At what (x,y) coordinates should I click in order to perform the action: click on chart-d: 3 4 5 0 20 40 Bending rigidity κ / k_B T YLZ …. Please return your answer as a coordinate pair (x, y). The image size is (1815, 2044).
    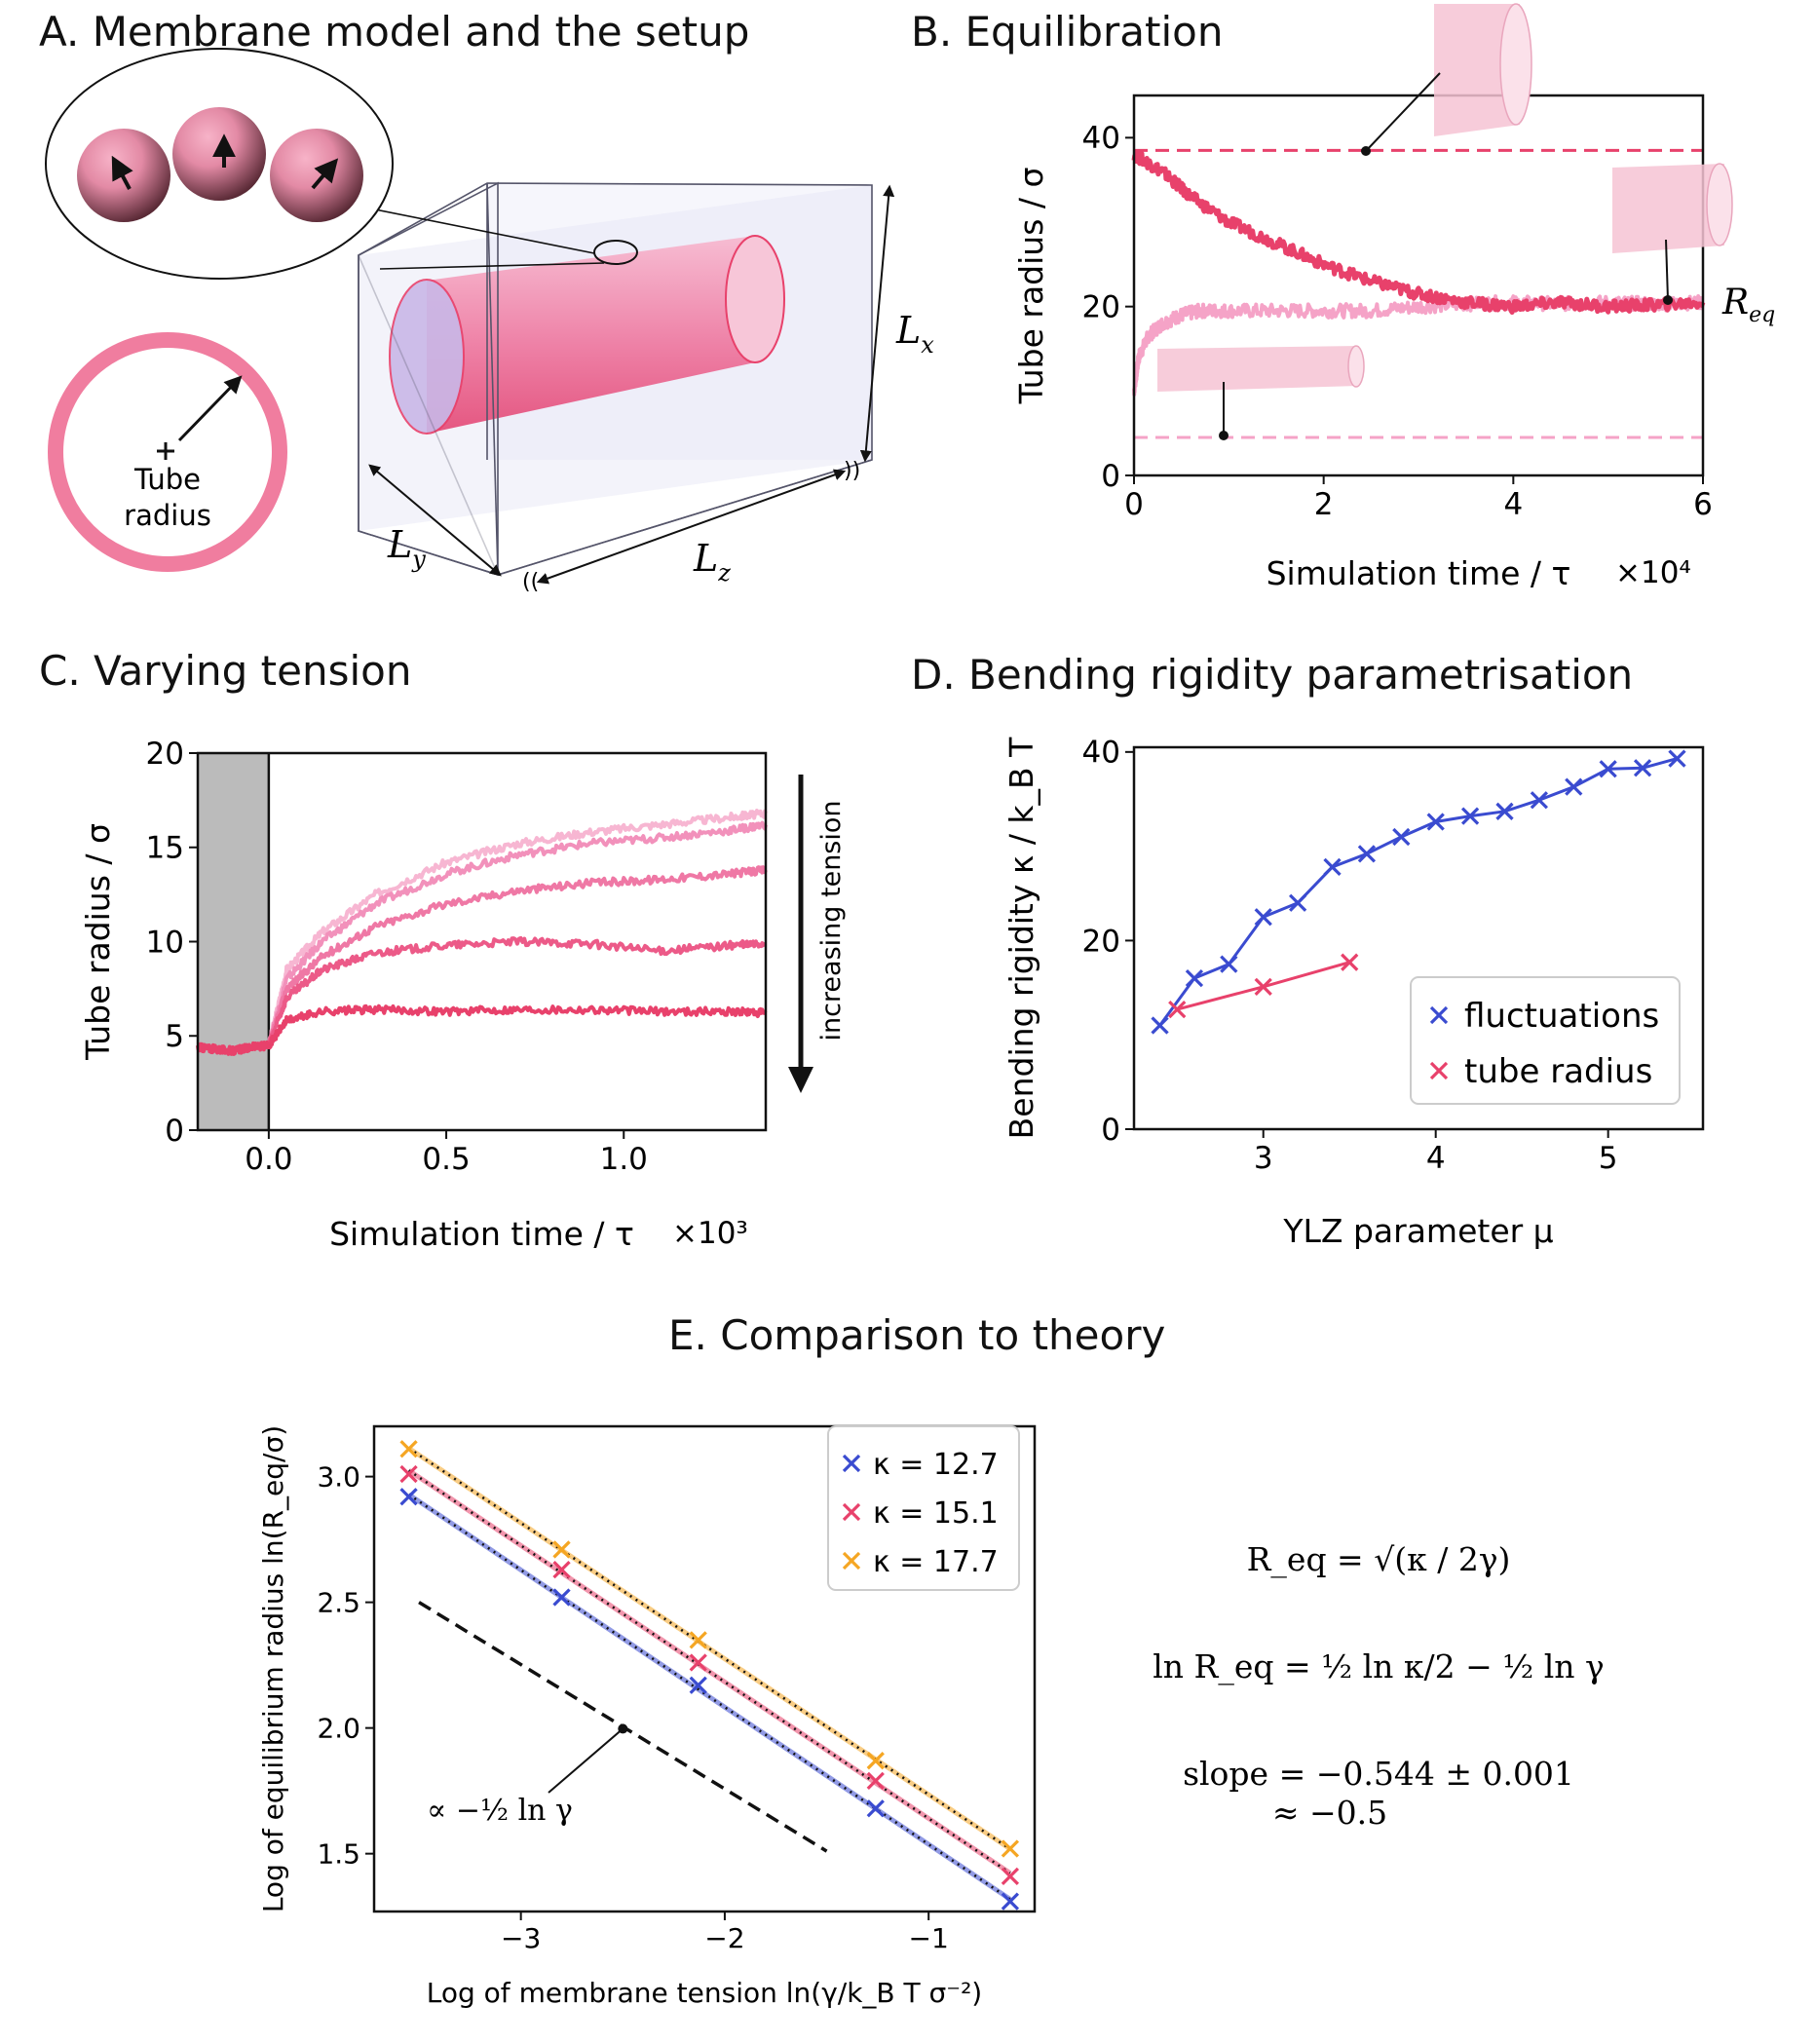
    Looking at the image, I should click on (1353, 993).